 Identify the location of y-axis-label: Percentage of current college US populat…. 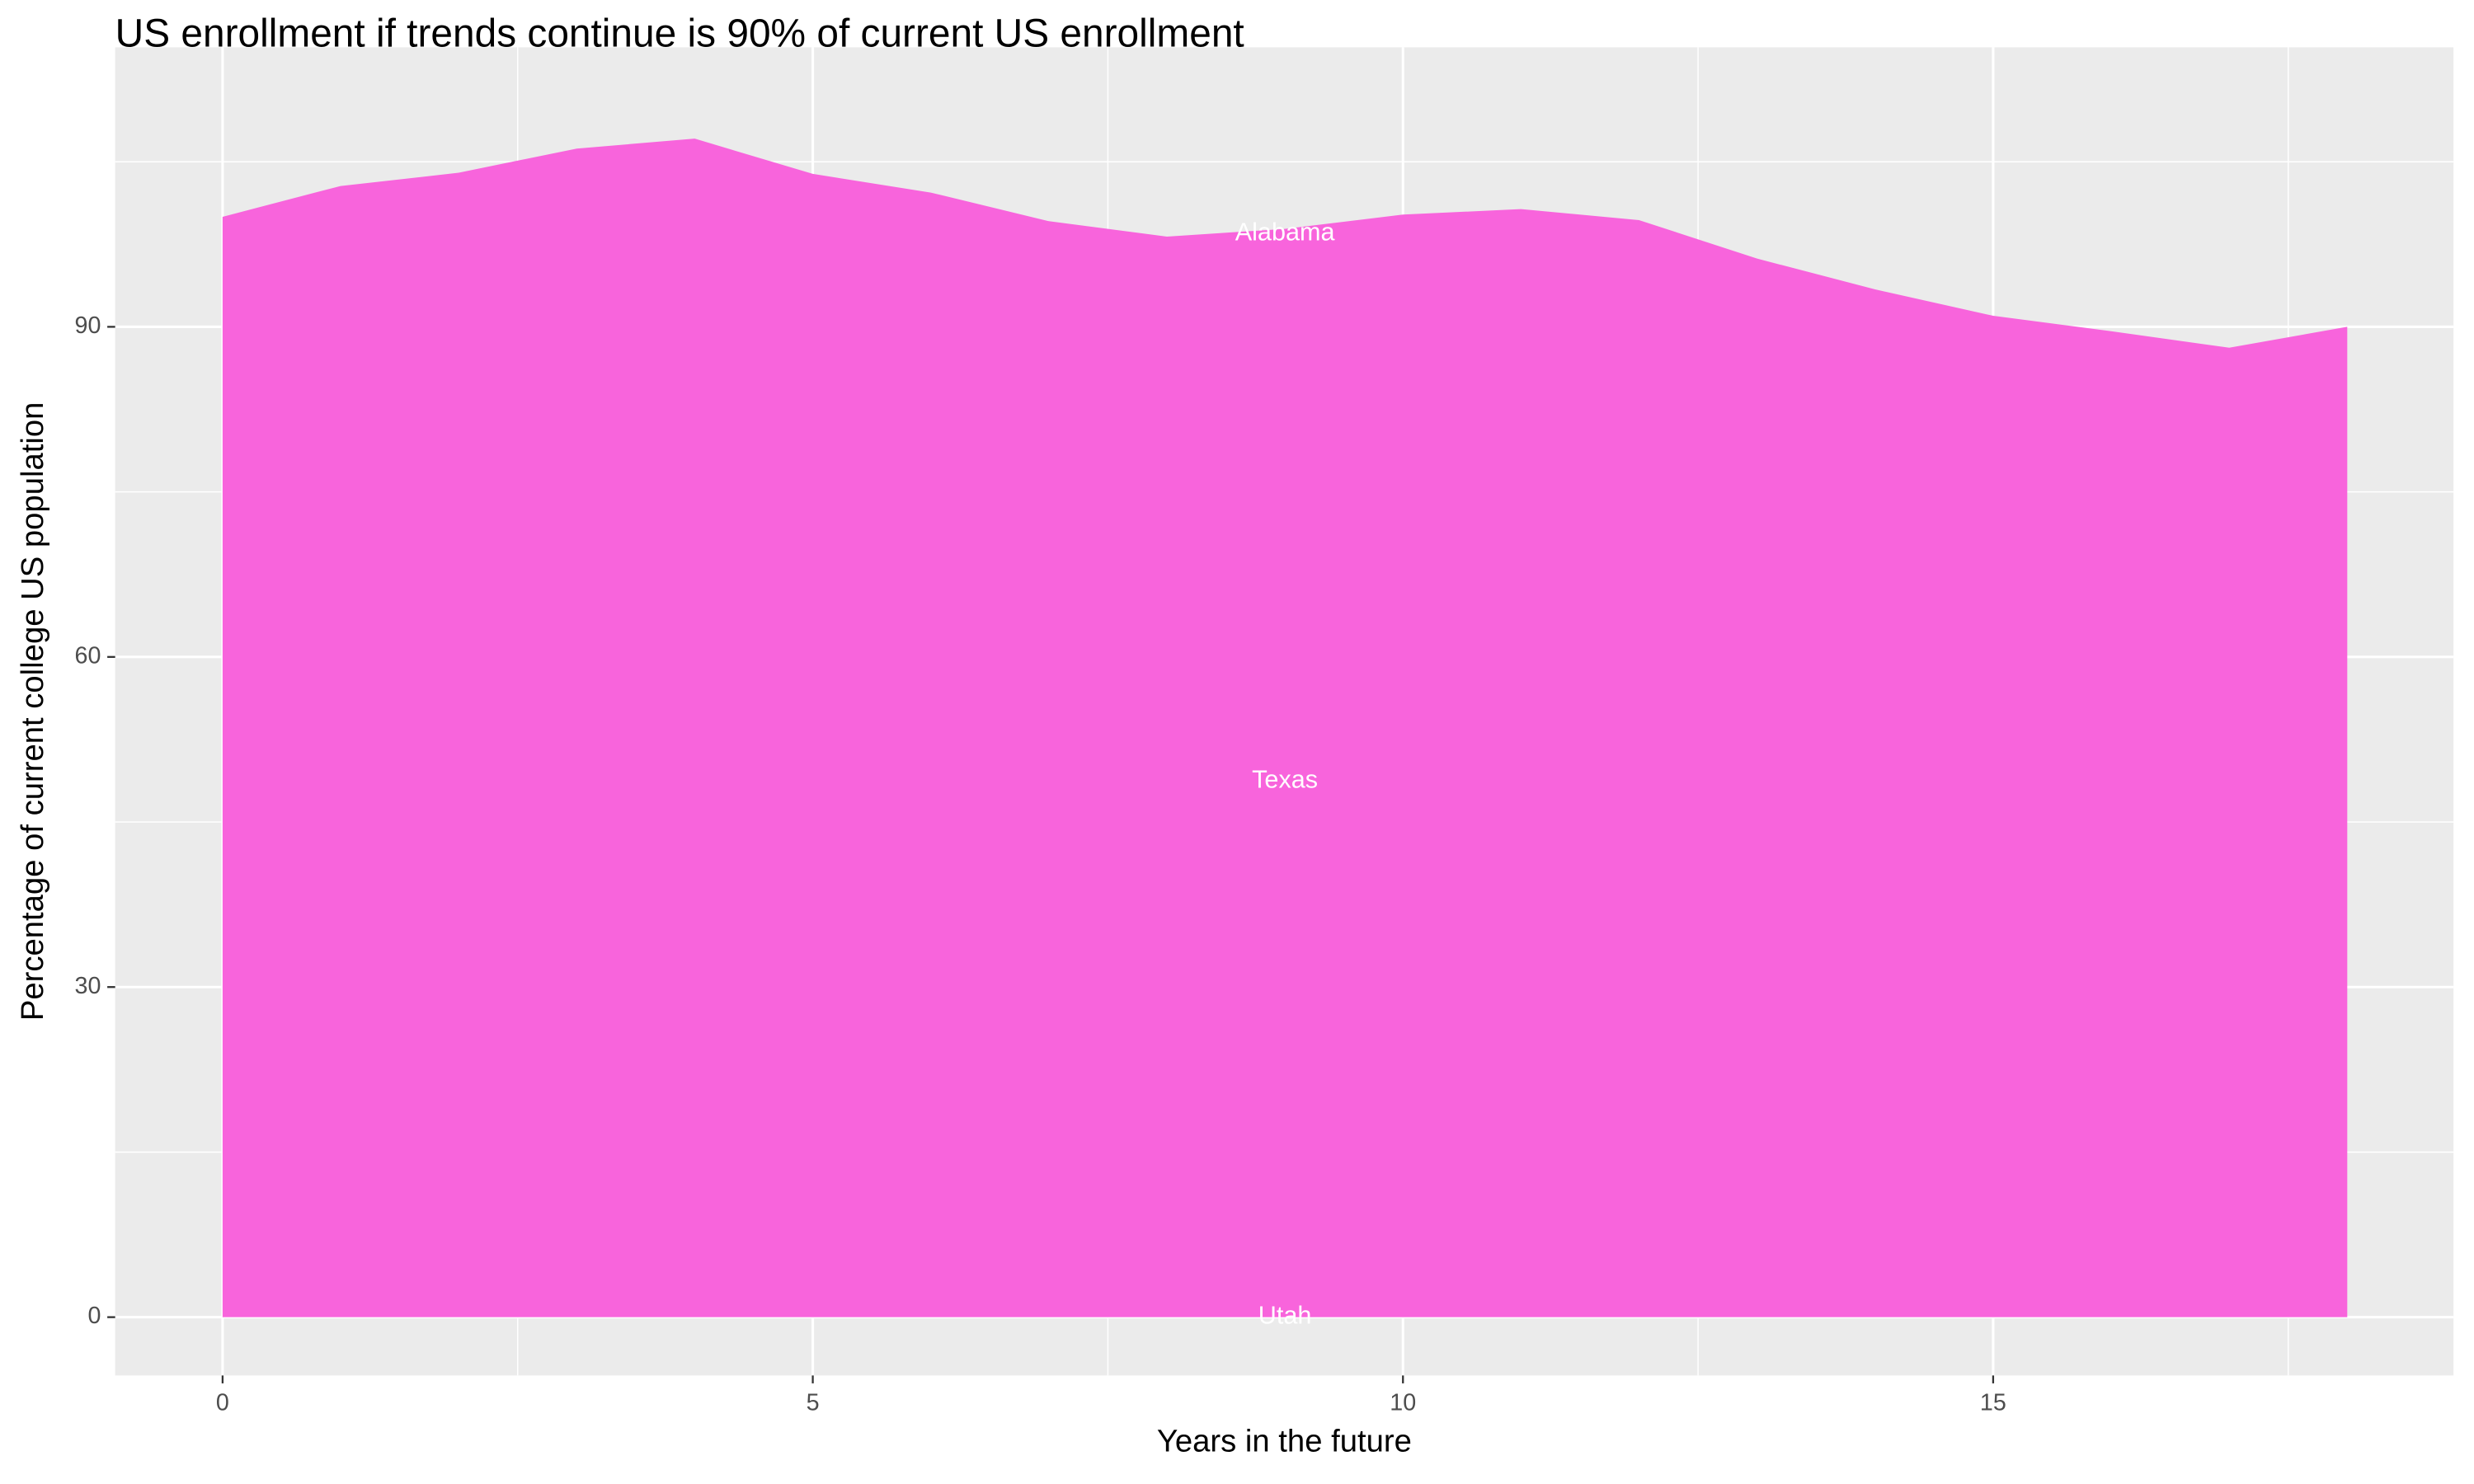
(32, 711).